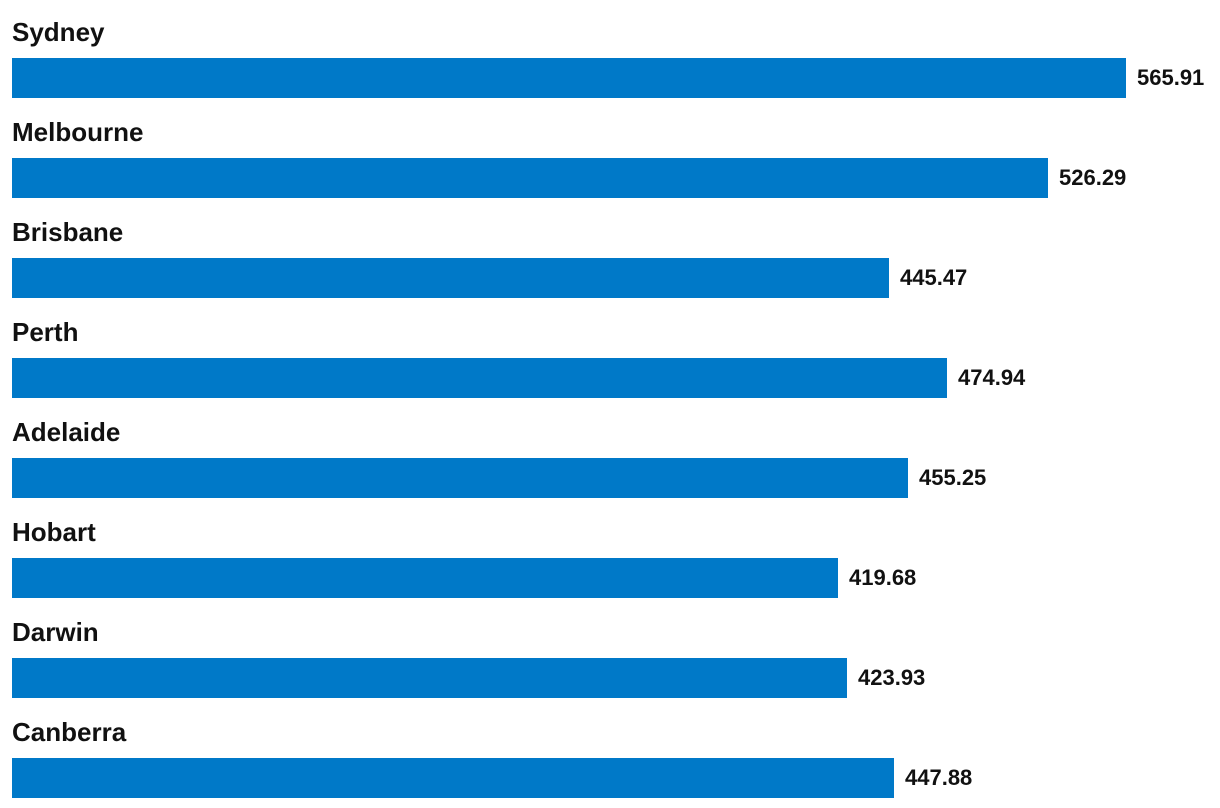  I want to click on value-label: 445.47, so click(934, 277).